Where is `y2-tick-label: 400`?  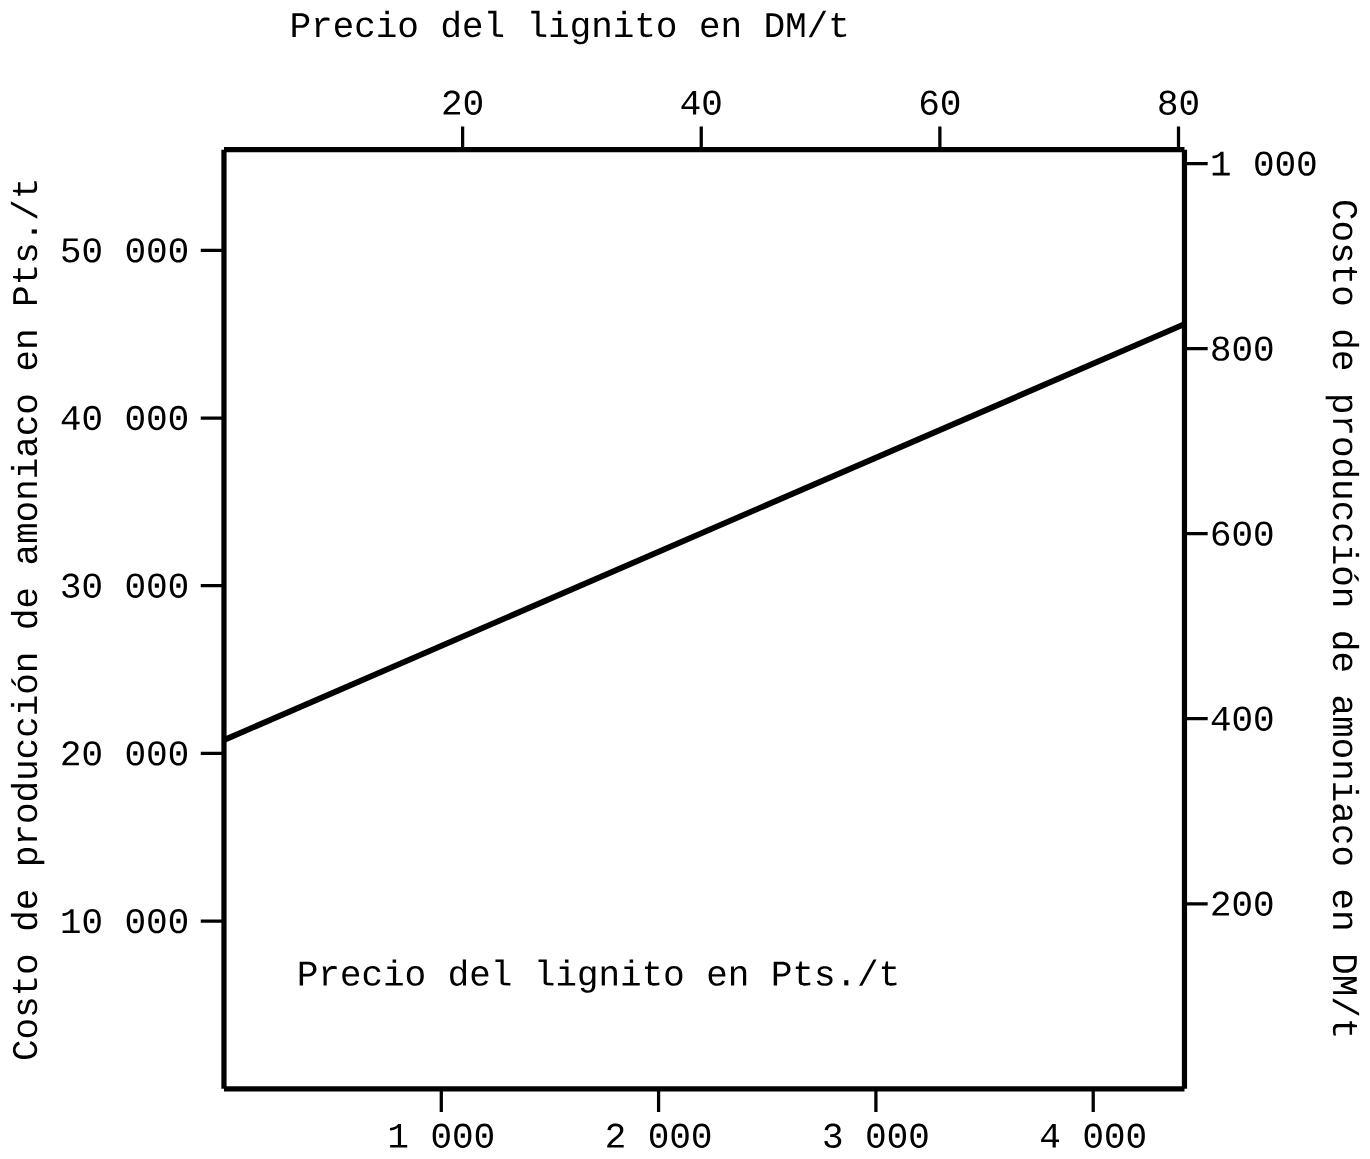
y2-tick-label: 400 is located at coordinates (1242, 718).